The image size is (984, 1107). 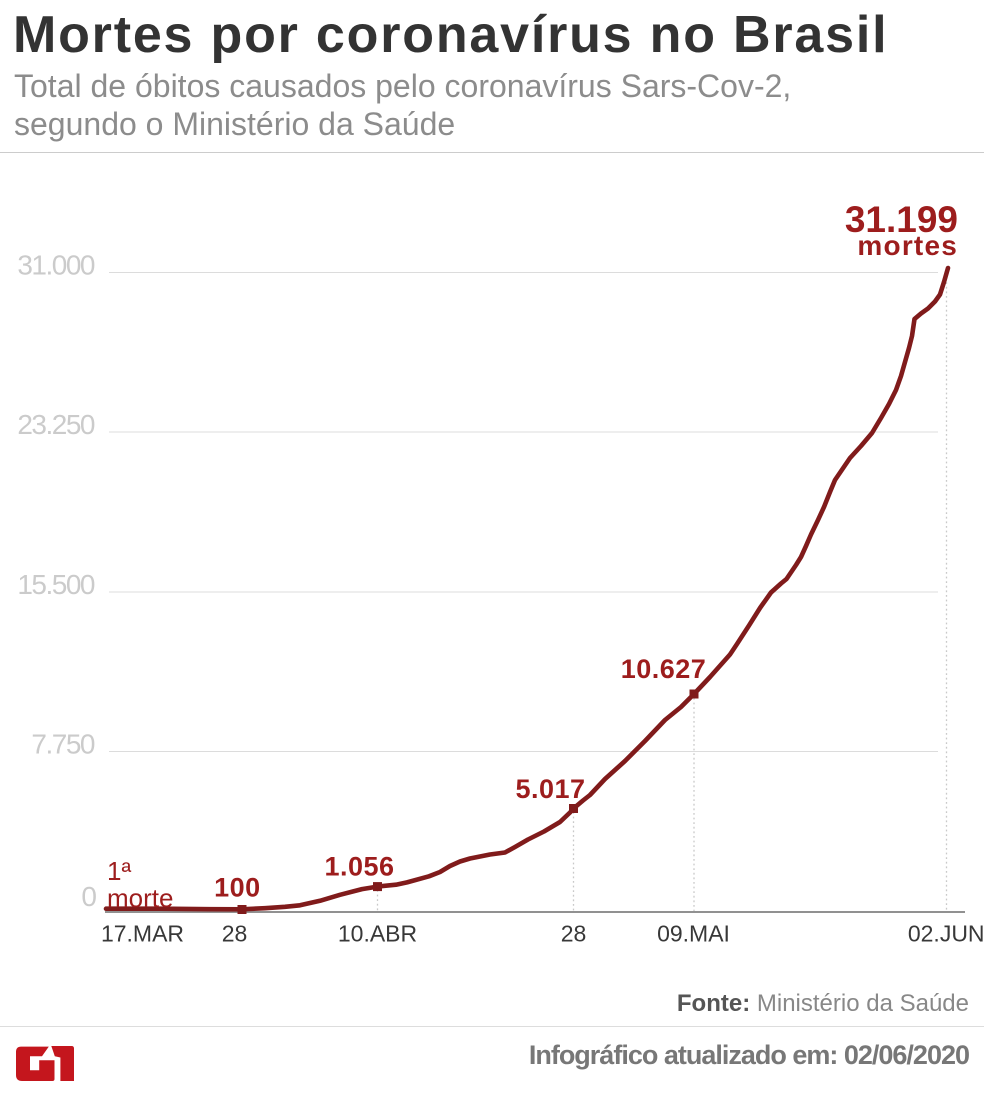 What do you see at coordinates (56, 265) in the screenshot?
I see `svg-text: 31.000` at bounding box center [56, 265].